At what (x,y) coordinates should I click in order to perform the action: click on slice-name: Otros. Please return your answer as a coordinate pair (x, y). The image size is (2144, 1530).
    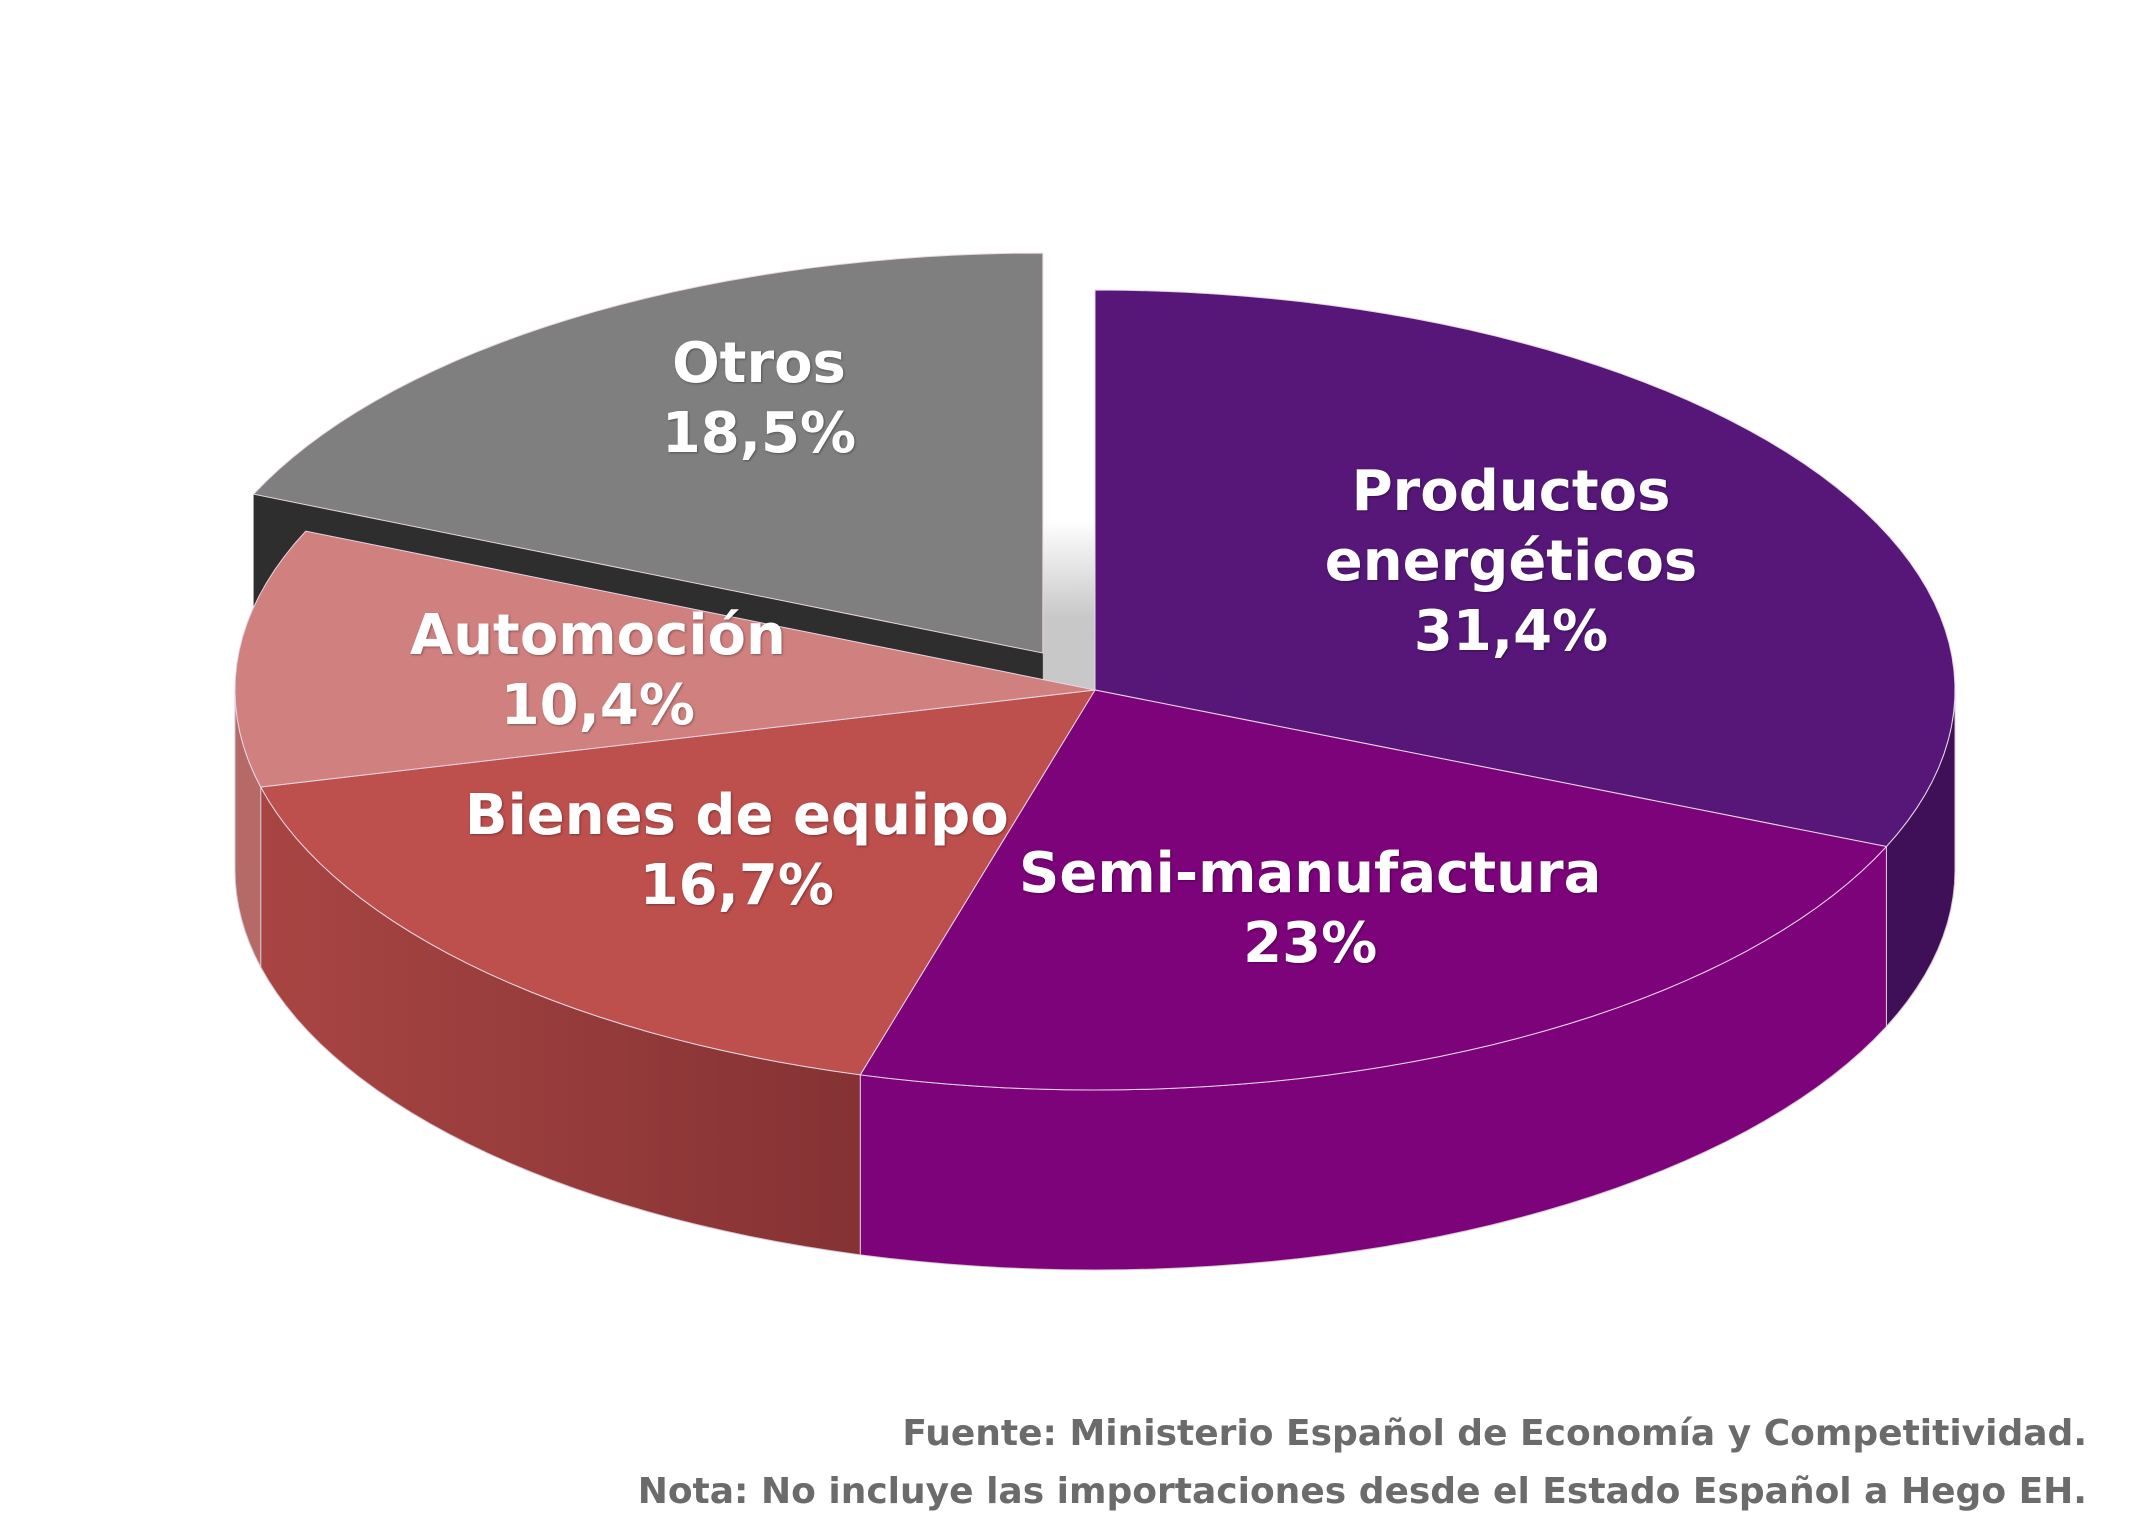
    Looking at the image, I should click on (759, 364).